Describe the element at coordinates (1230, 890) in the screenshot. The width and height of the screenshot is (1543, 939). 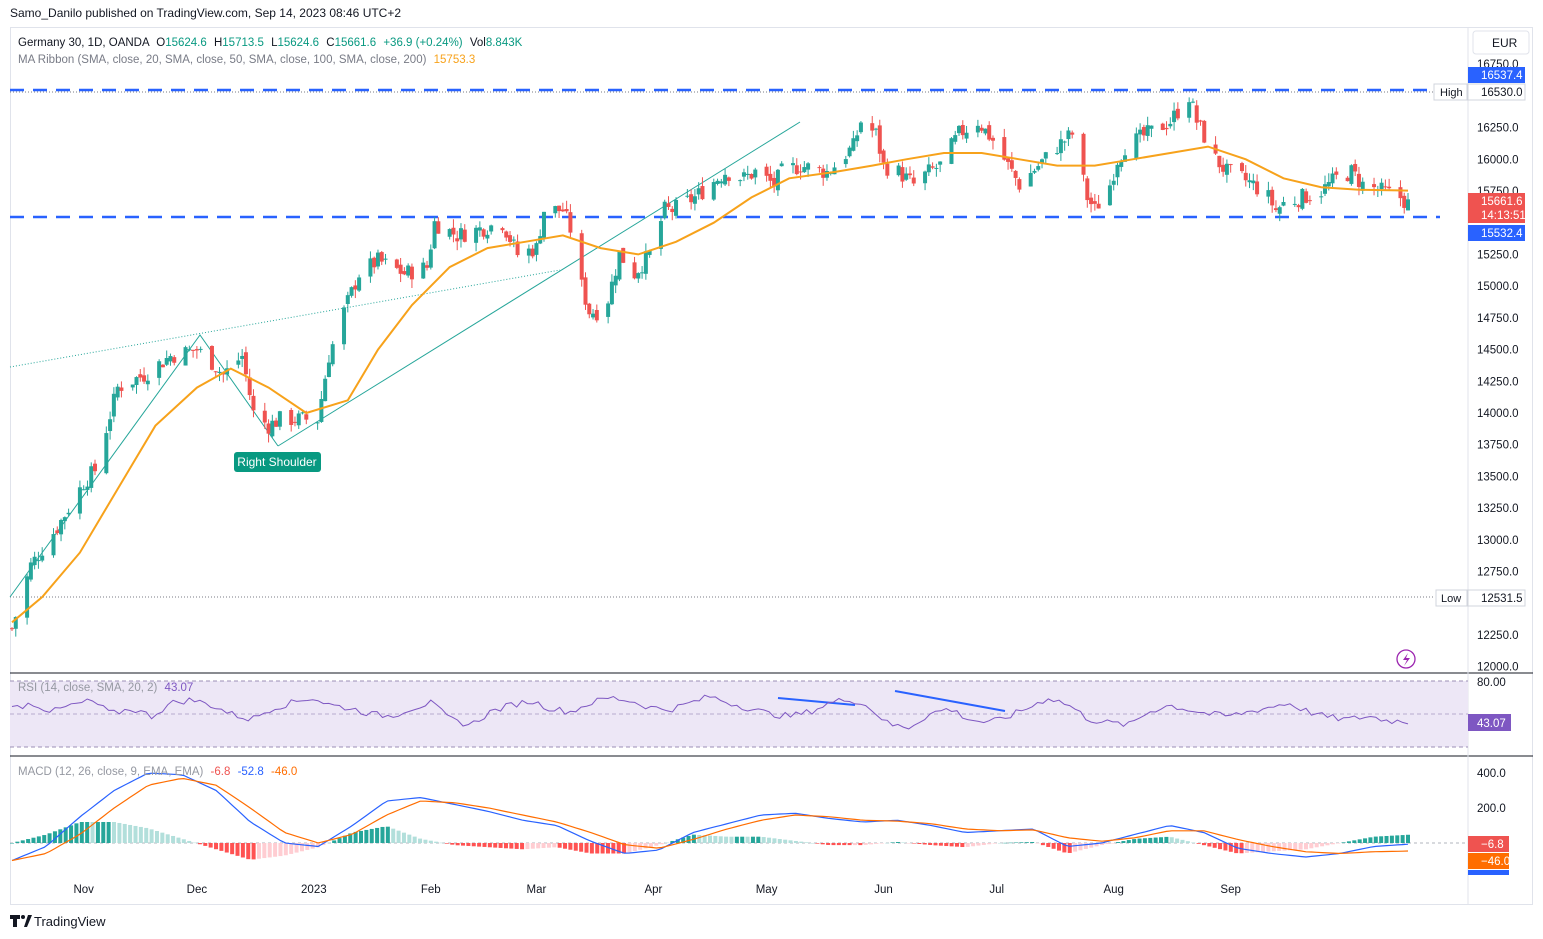
I see `time-tick-label: Sep` at that location.